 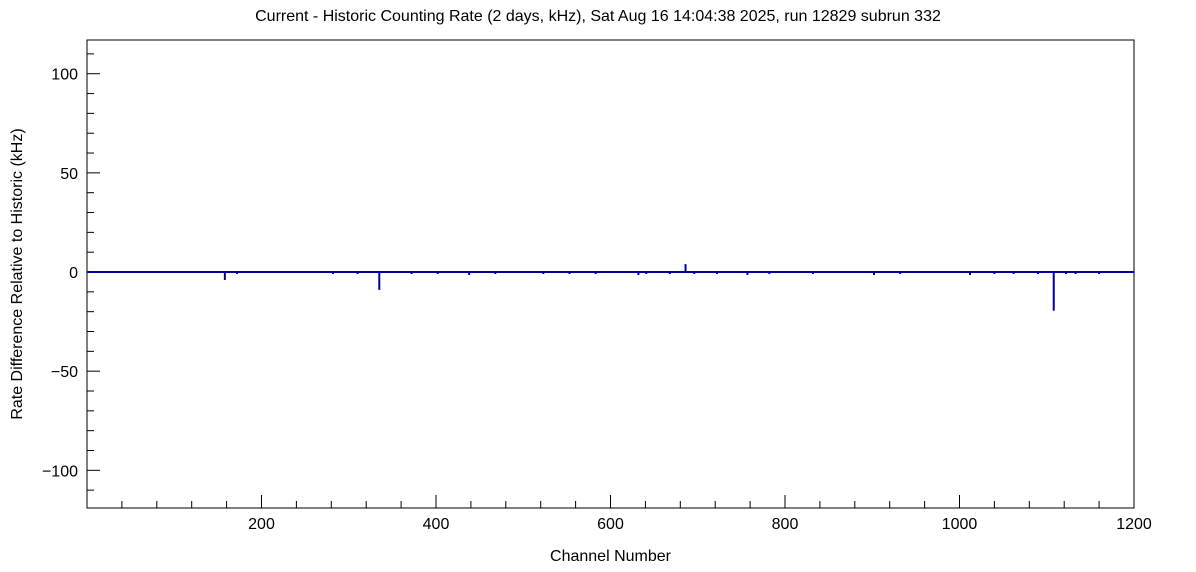 I want to click on x-tick-label: 600, so click(x=610, y=524).